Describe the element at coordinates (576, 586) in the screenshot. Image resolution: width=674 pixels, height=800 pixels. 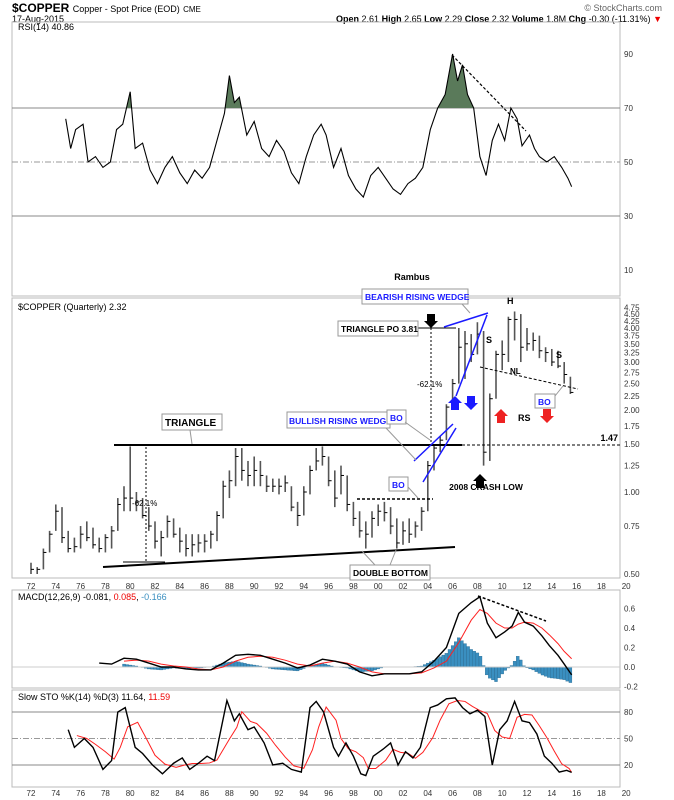
I see `price-xtick: 16` at that location.